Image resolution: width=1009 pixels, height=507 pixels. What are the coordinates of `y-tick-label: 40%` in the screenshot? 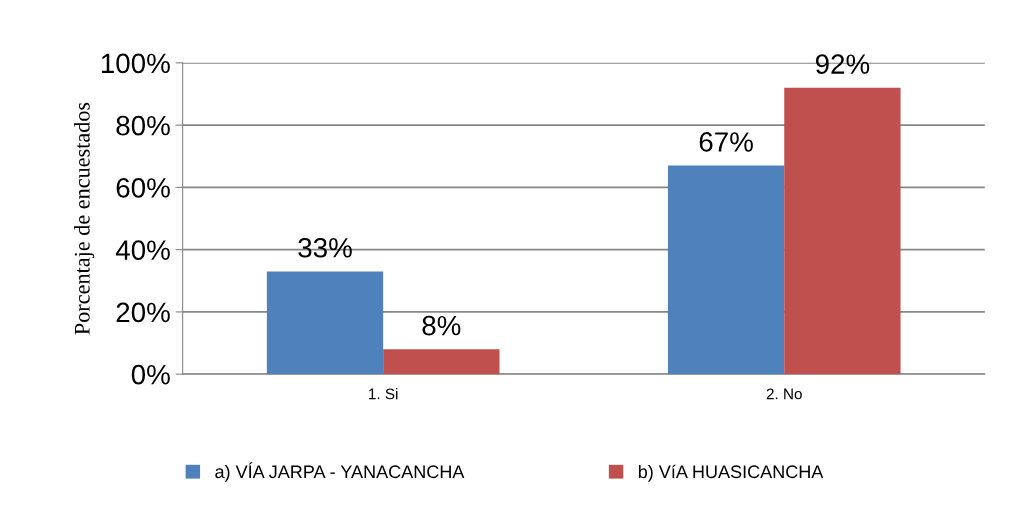 It's located at (142, 250).